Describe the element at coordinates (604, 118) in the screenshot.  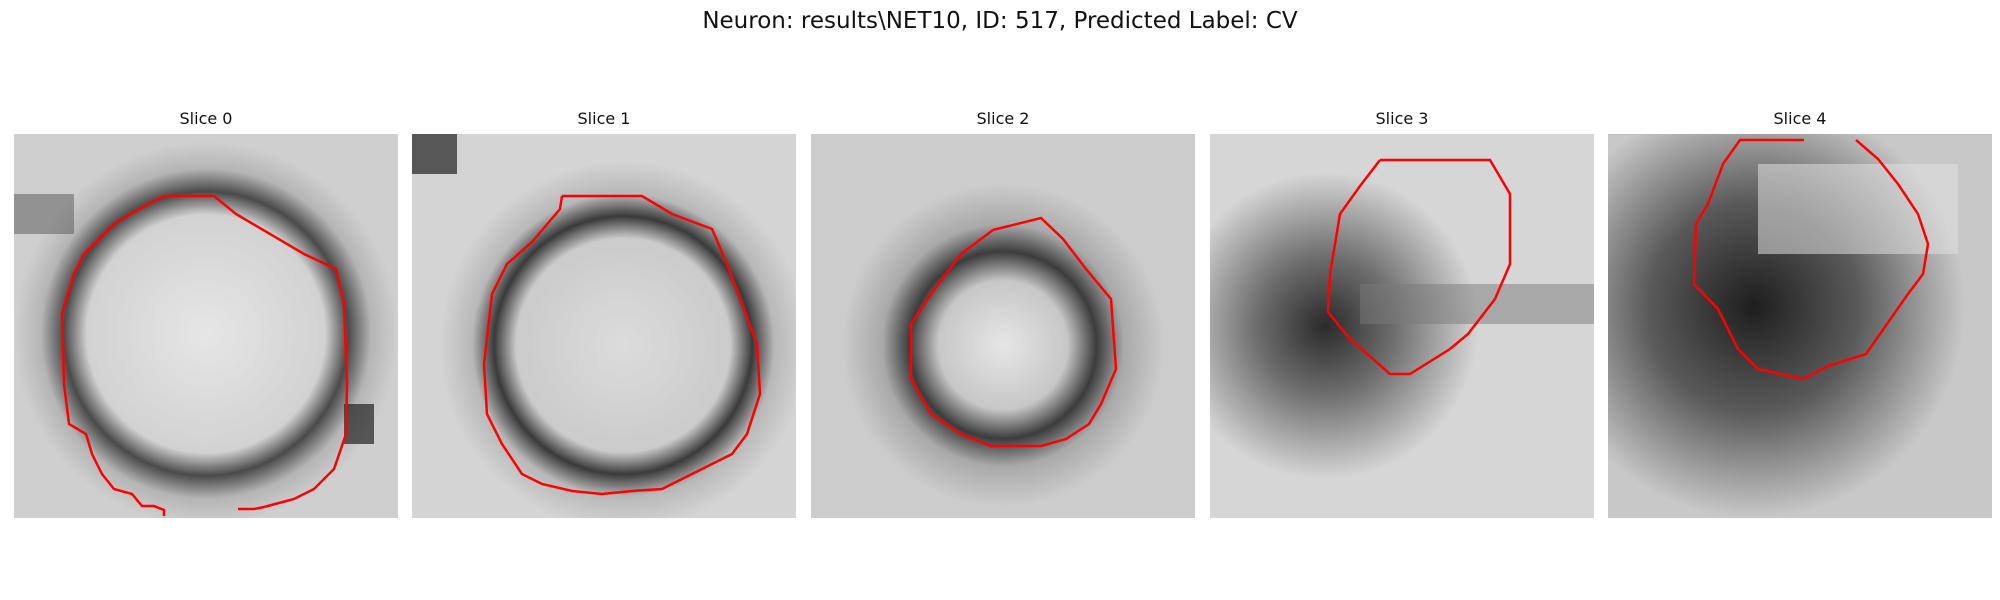
I see `slice-title-1: Slice 1` at that location.